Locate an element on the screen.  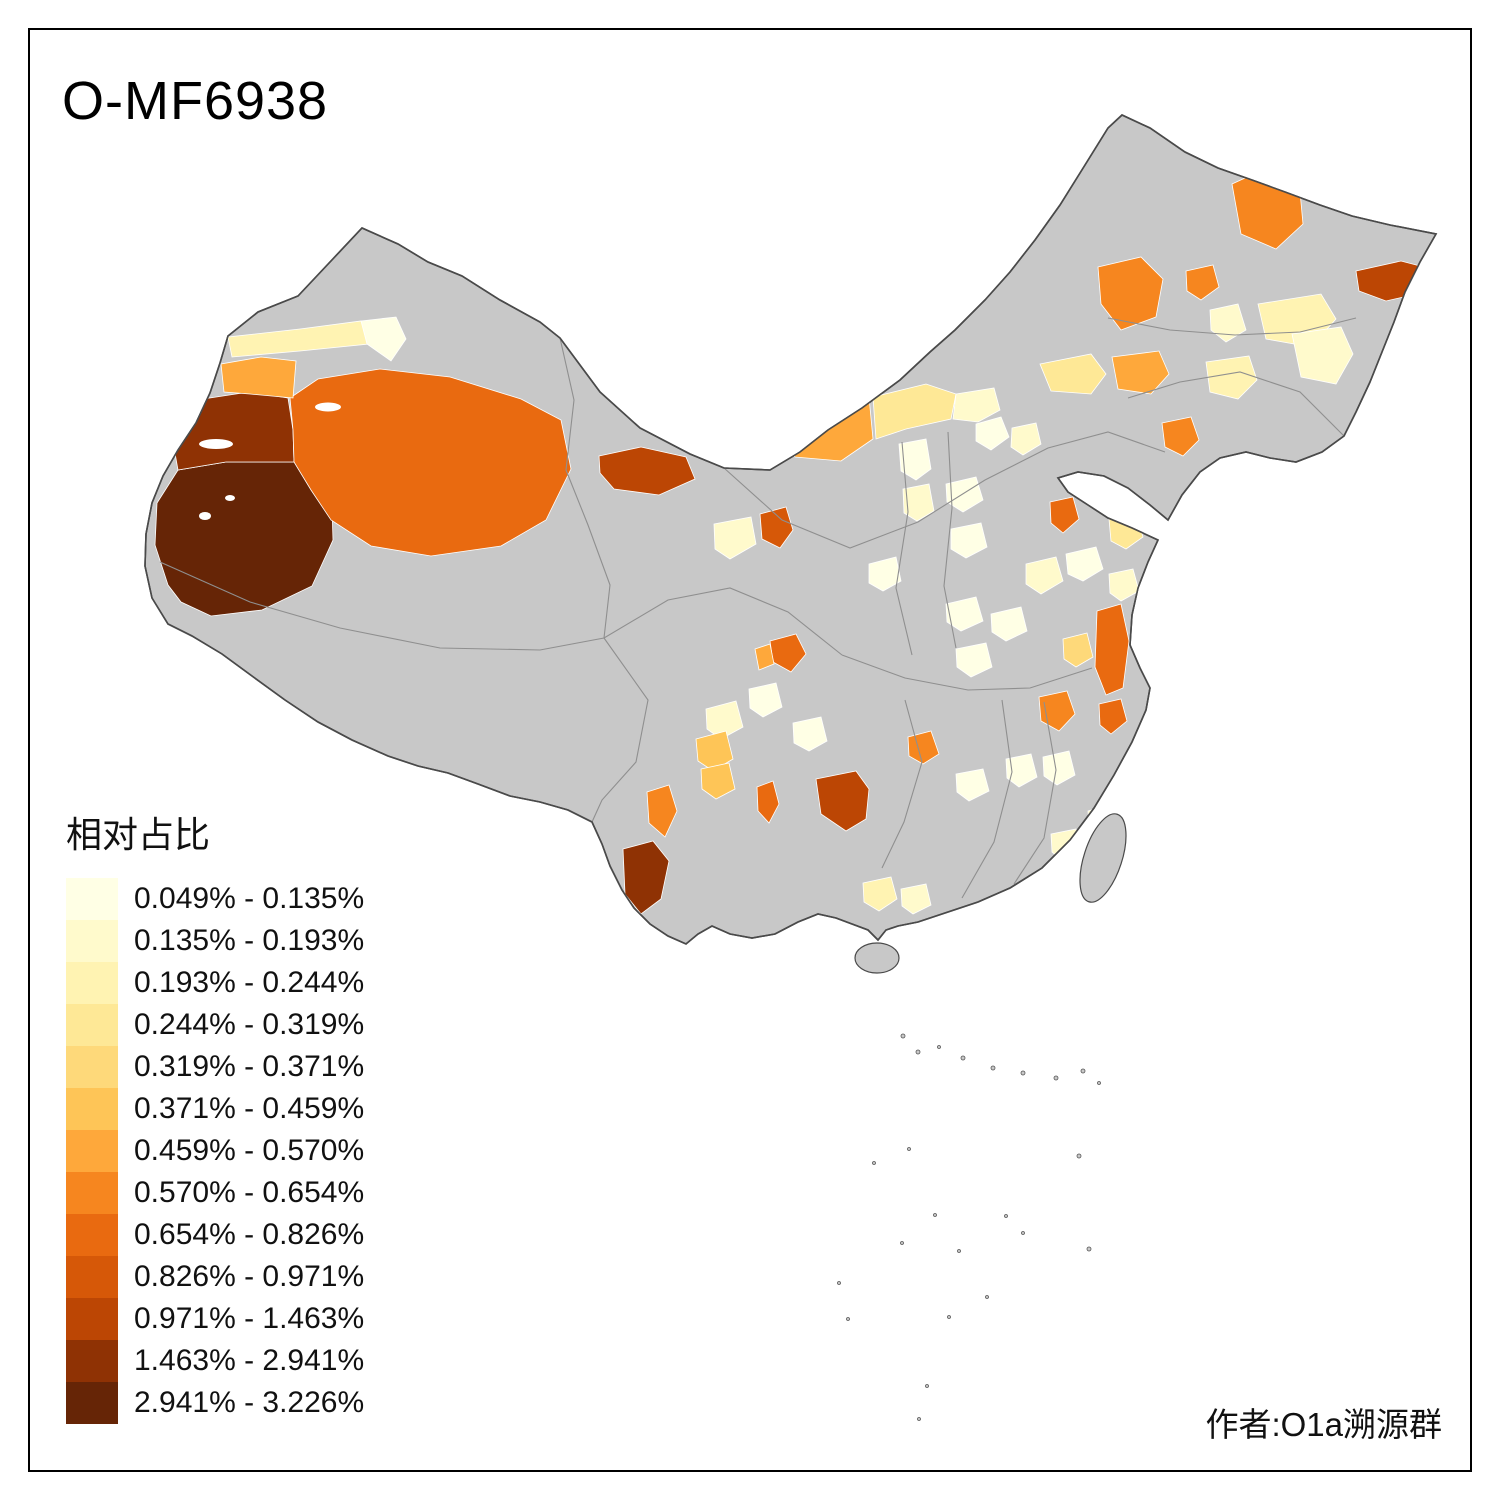
map-region-puer-orange is located at coordinates (662, 811).